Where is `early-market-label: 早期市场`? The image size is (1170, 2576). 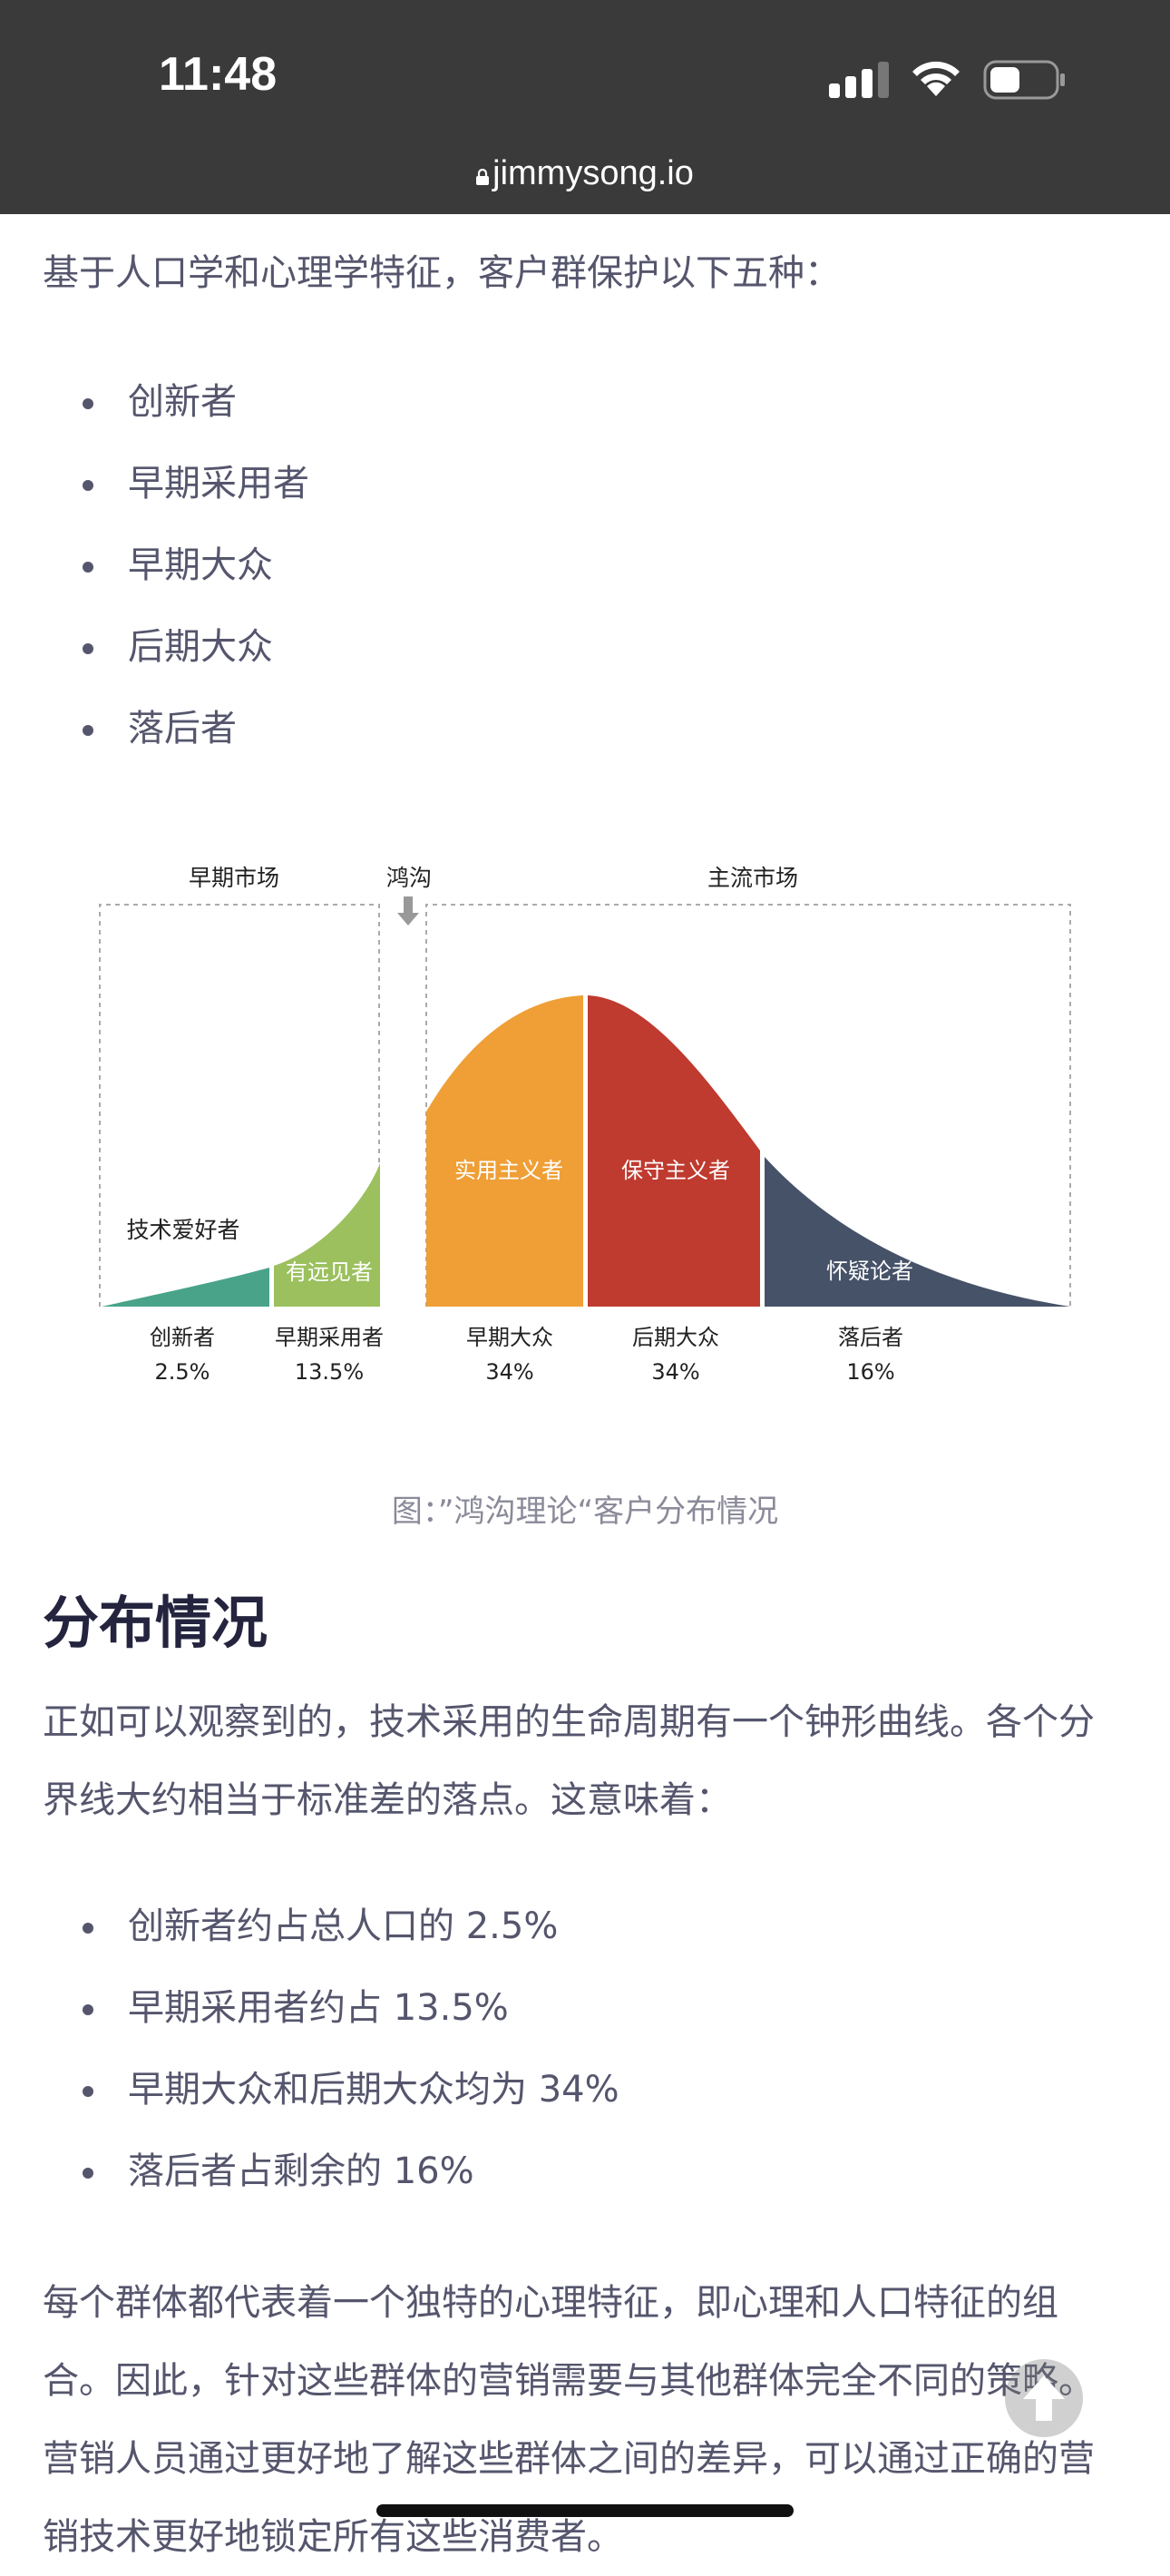 early-market-label: 早期市场 is located at coordinates (234, 878).